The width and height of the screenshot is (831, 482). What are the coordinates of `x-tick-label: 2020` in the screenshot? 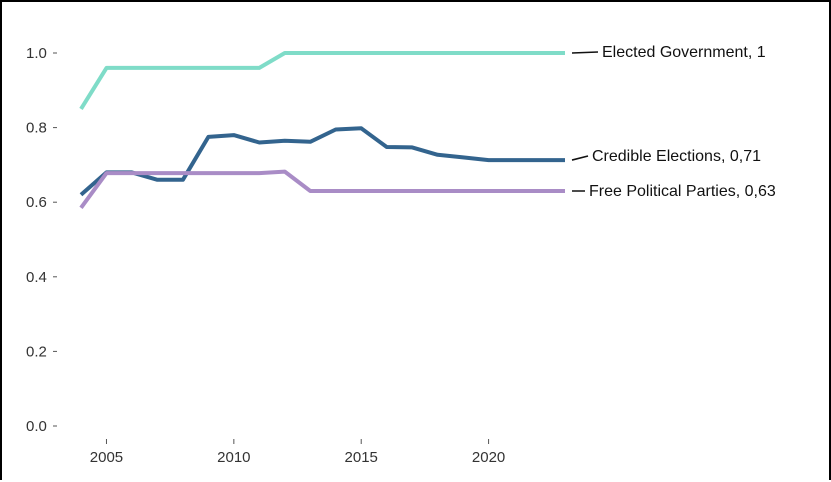 It's located at (488, 457).